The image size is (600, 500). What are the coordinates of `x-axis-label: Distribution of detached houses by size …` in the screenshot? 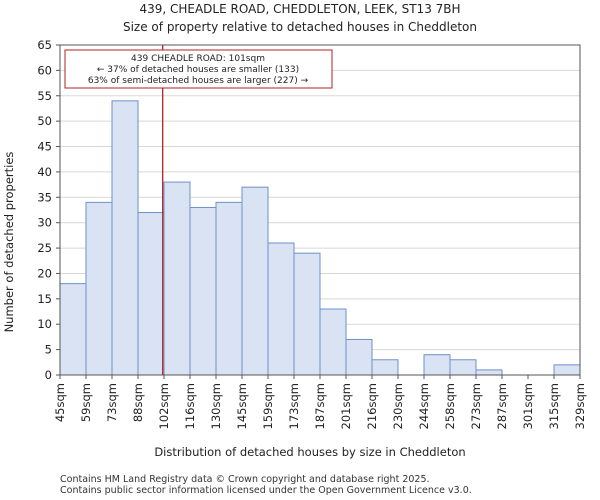 It's located at (309, 452).